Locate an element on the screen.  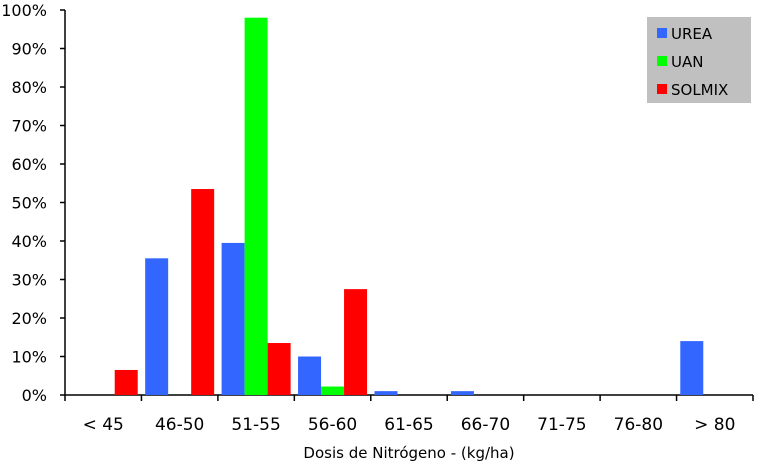
y-tick-label: 50% is located at coordinates (29, 203).